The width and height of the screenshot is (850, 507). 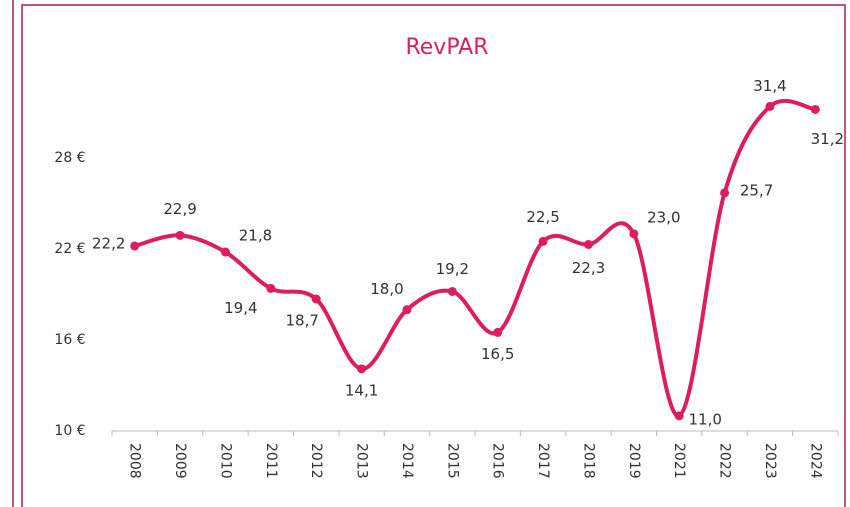 I want to click on x-tick-label: 2021, so click(x=679, y=461).